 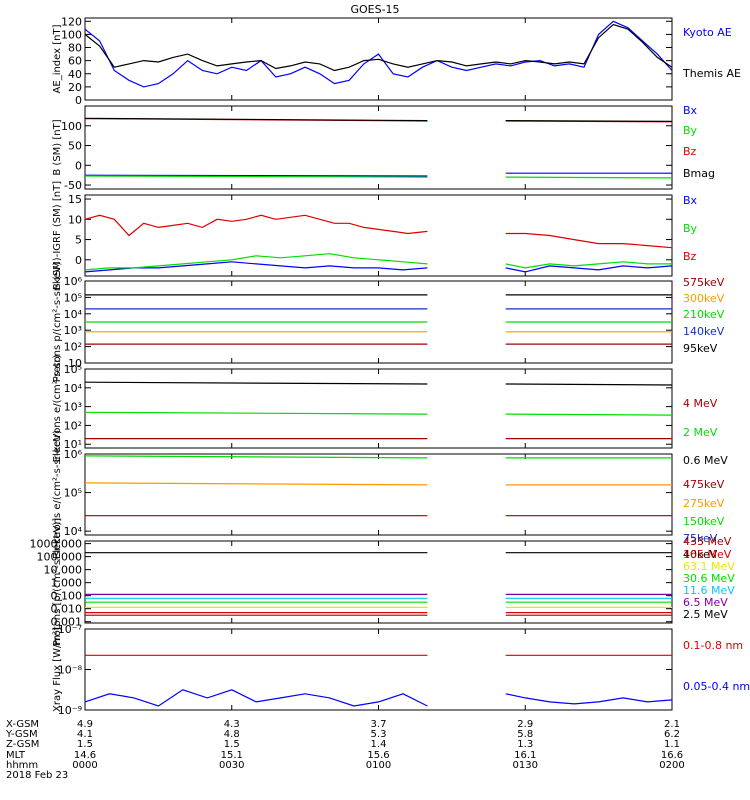 I want to click on y-tick-label: 10.000, so click(x=63, y=570).